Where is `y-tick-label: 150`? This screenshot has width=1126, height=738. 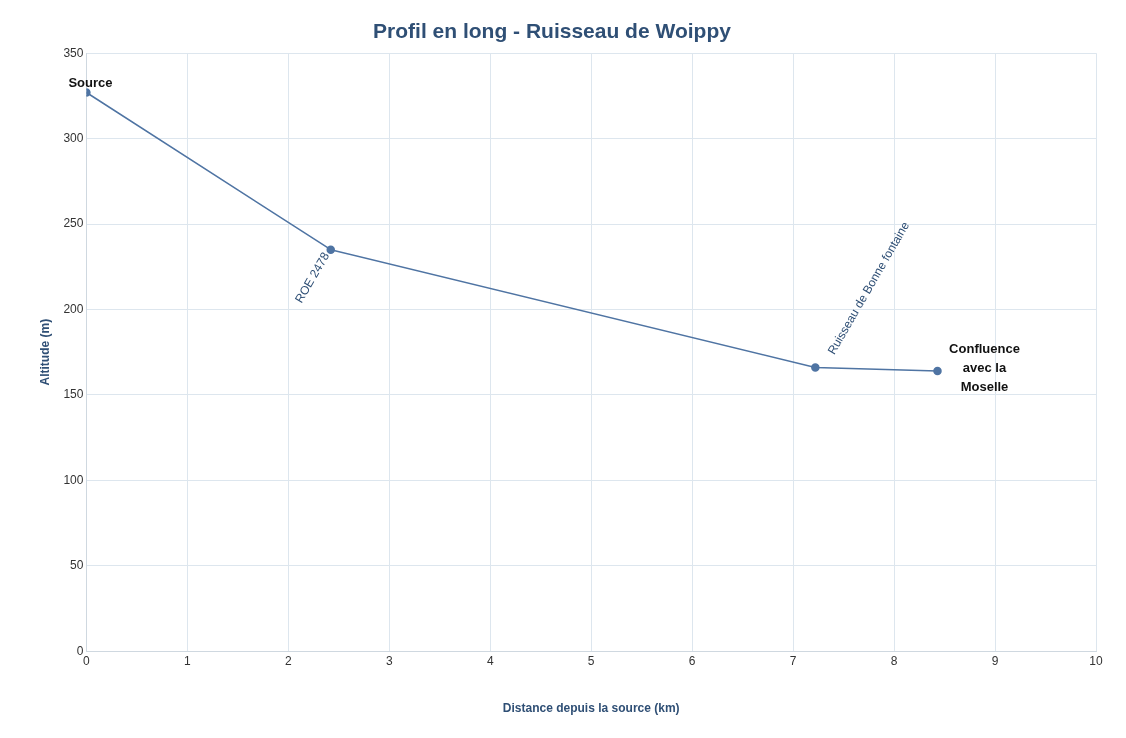
y-tick-label: 150 is located at coordinates (73, 394).